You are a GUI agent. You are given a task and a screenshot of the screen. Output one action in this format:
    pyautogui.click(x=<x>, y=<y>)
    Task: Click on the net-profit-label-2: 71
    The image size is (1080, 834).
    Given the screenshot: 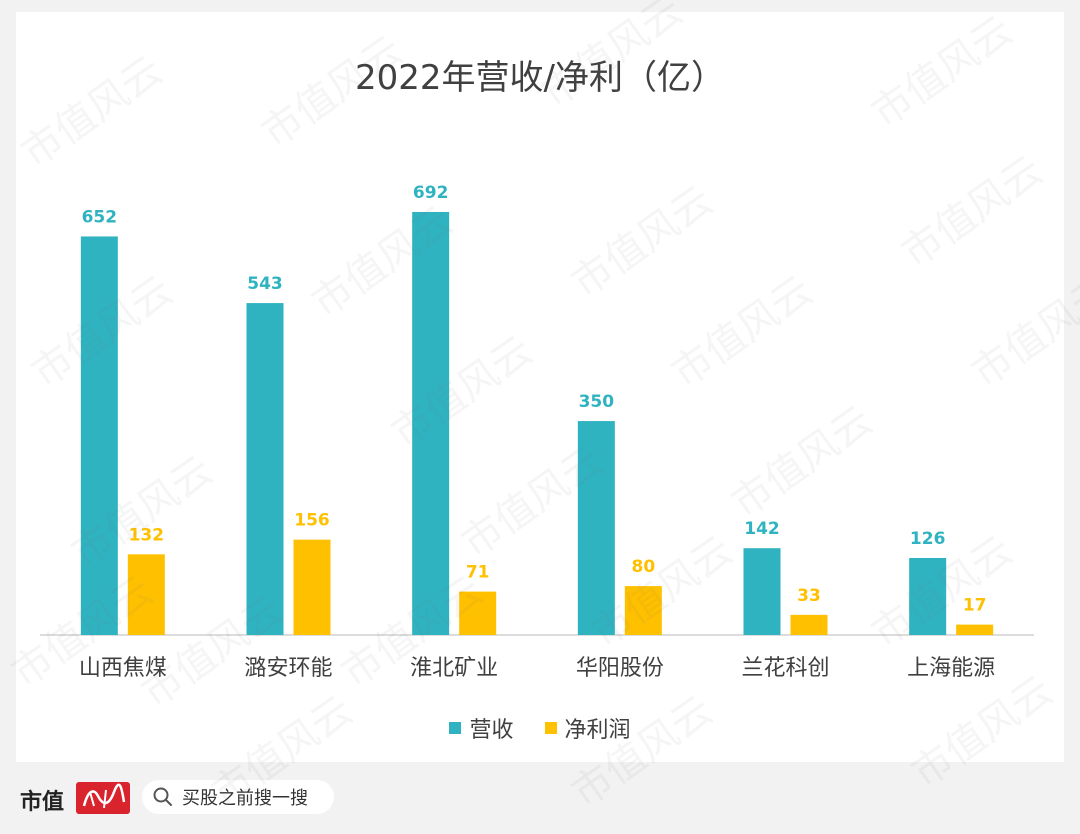 What is the action you would take?
    pyautogui.click(x=478, y=573)
    